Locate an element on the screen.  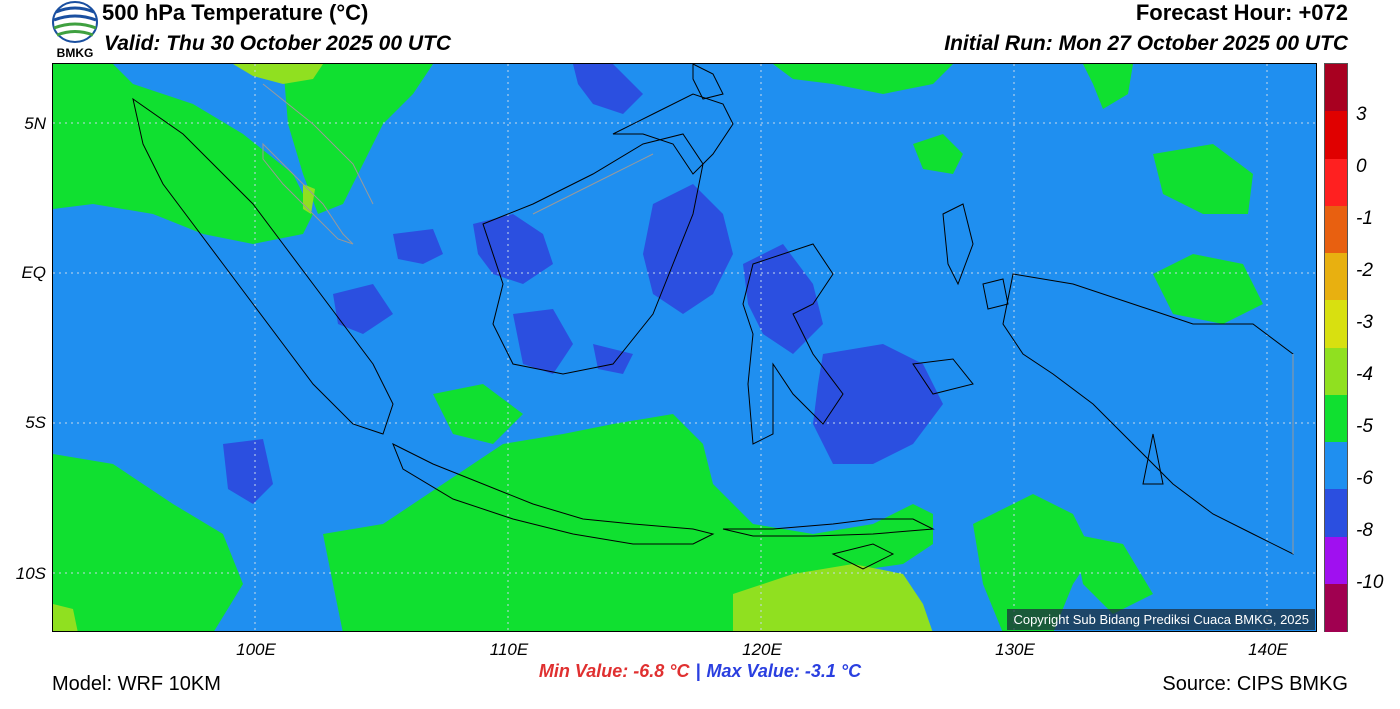
lon-label-120e: 120E is located at coordinates (762, 649).